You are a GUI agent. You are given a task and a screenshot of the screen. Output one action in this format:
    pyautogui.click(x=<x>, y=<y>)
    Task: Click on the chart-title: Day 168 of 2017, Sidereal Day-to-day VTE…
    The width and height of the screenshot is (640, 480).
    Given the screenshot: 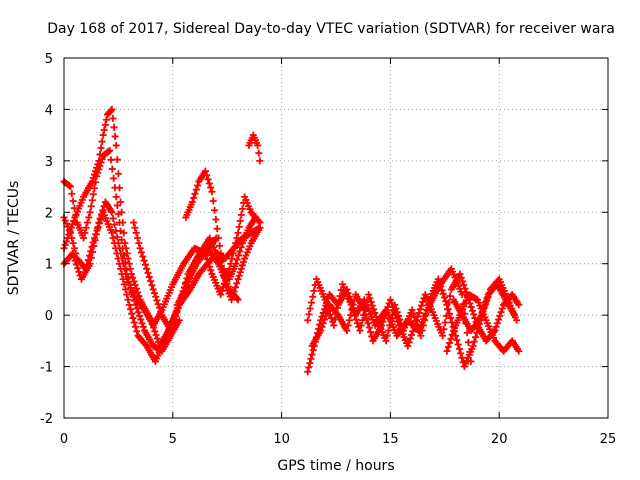 What is the action you would take?
    pyautogui.click(x=331, y=29)
    